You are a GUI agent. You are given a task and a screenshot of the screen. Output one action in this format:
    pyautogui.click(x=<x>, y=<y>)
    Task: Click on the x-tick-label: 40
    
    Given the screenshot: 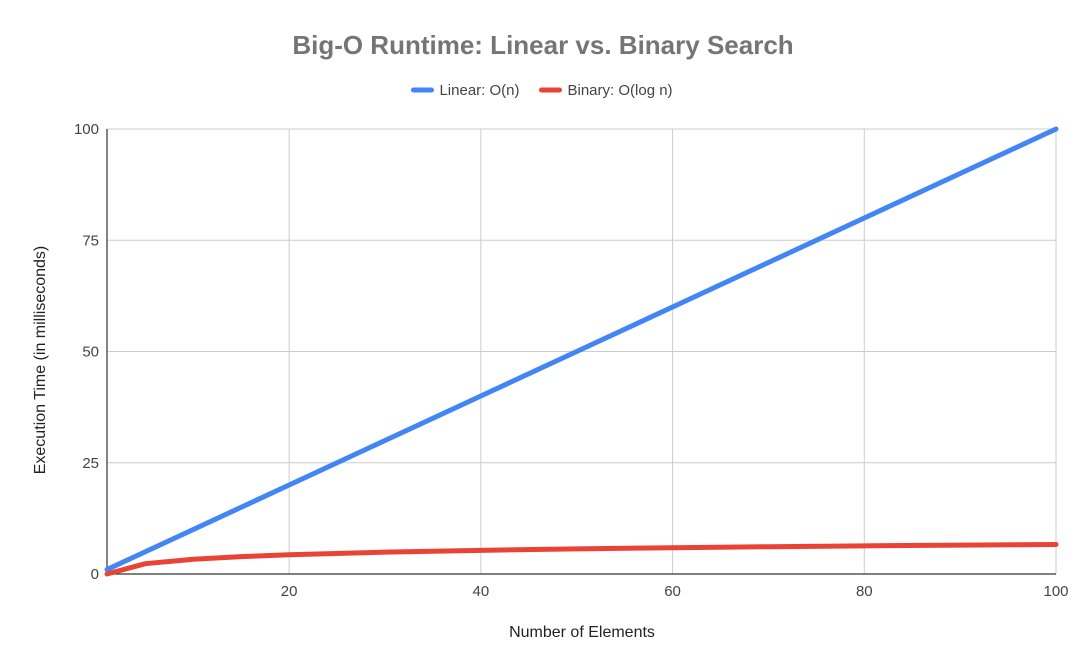 What is the action you would take?
    pyautogui.click(x=481, y=591)
    